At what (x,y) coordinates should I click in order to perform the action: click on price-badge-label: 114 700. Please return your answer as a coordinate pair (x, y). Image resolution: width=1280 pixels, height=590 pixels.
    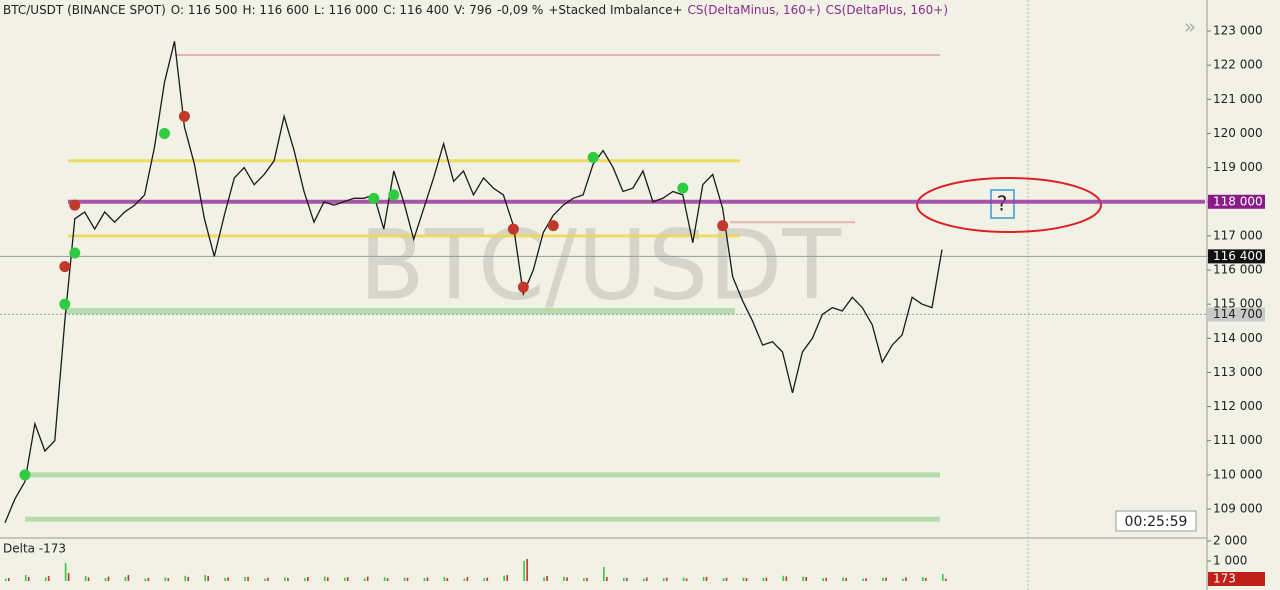
    Looking at the image, I should click on (1238, 314).